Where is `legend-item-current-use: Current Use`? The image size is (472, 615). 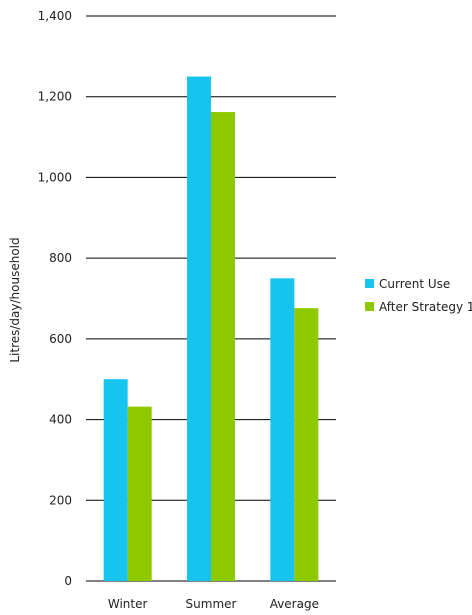
legend-item-current-use: Current Use is located at coordinates (418, 283).